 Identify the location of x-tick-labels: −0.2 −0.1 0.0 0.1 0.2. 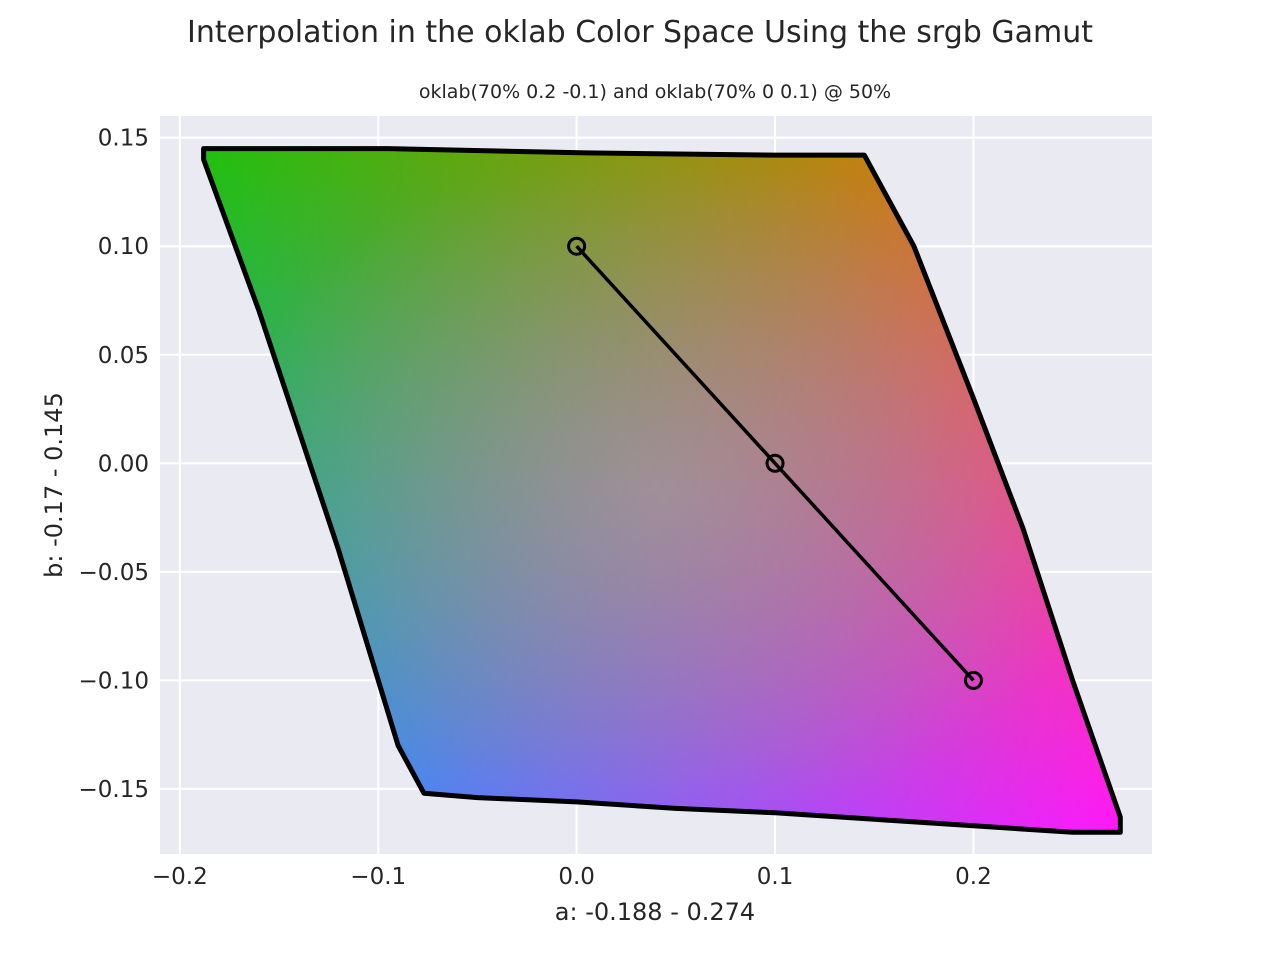
(572, 877).